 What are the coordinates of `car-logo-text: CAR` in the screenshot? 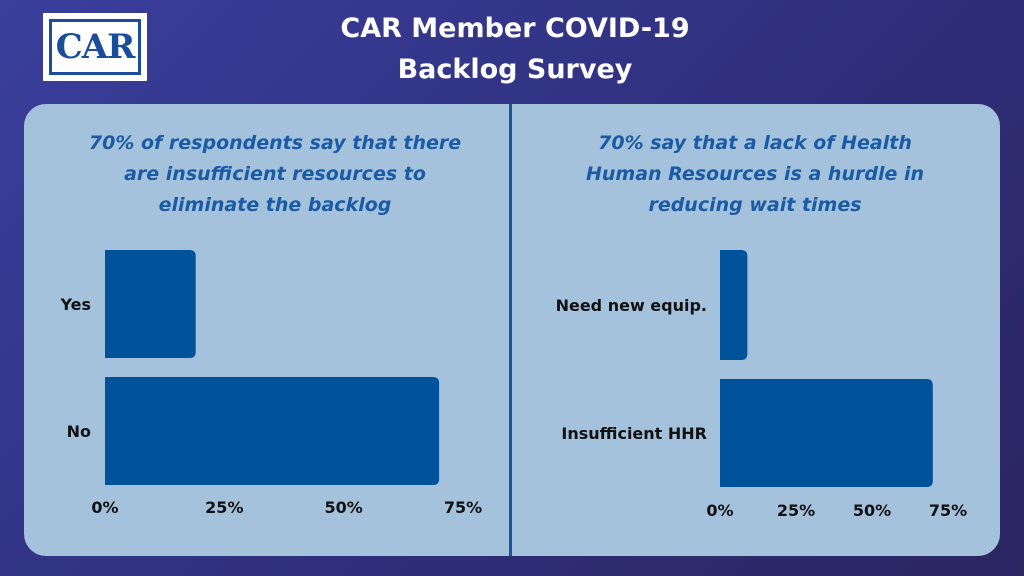 It's located at (95, 47).